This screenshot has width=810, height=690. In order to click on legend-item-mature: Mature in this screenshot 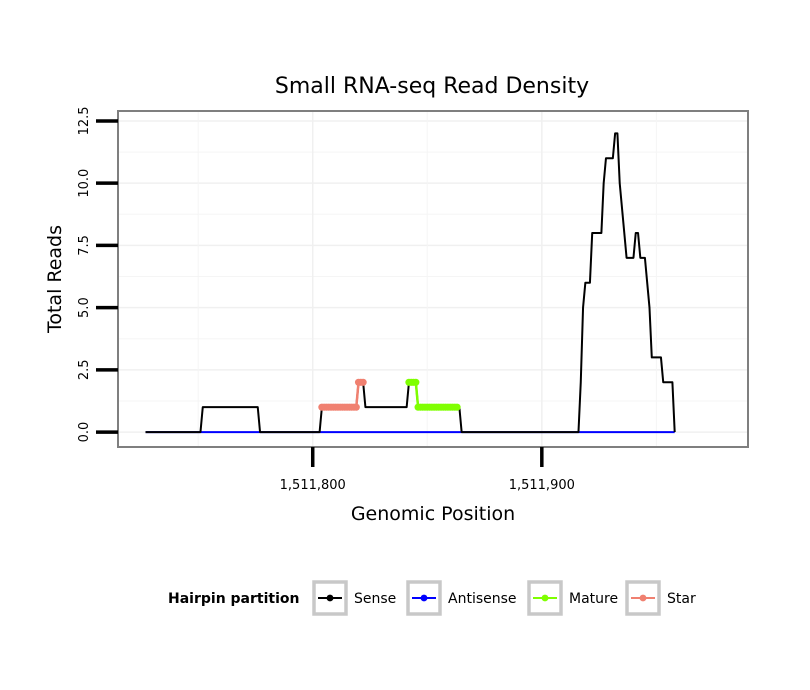, I will do `click(572, 598)`.